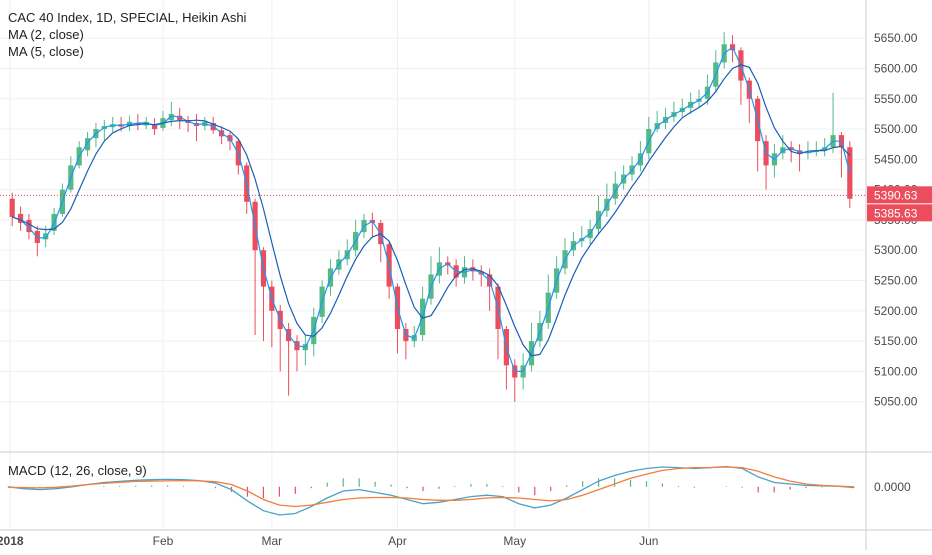 This screenshot has width=932, height=555. What do you see at coordinates (77, 470) in the screenshot?
I see `macd-label: MACD (12, 26, close, 9)` at bounding box center [77, 470].